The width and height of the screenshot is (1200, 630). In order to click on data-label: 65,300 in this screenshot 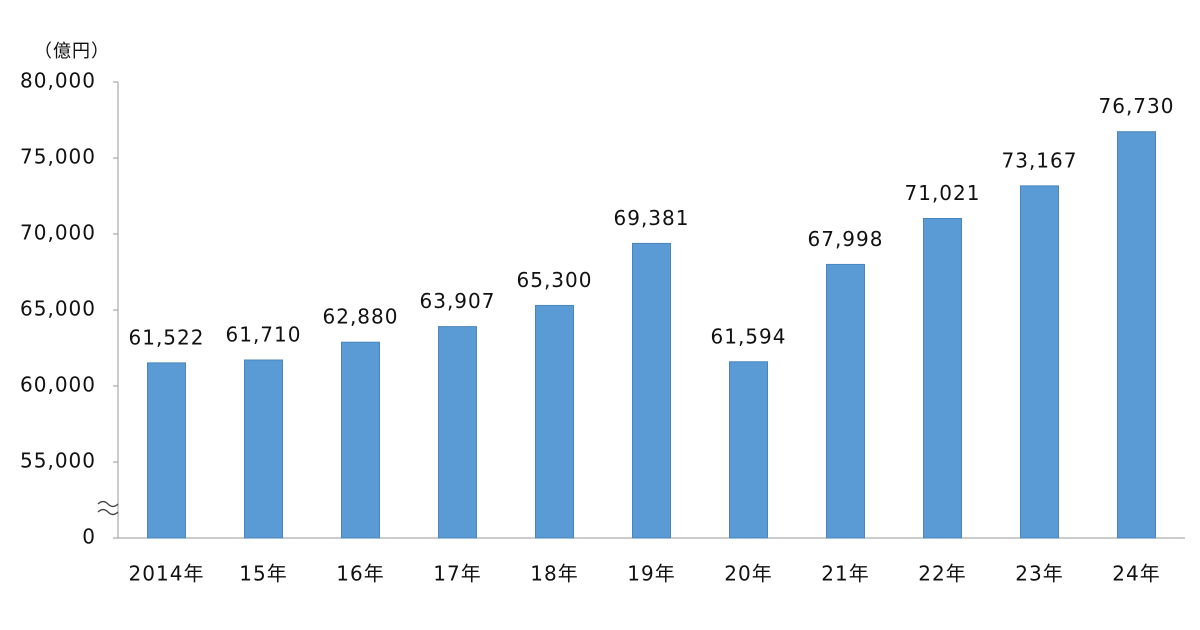, I will do `click(555, 280)`.